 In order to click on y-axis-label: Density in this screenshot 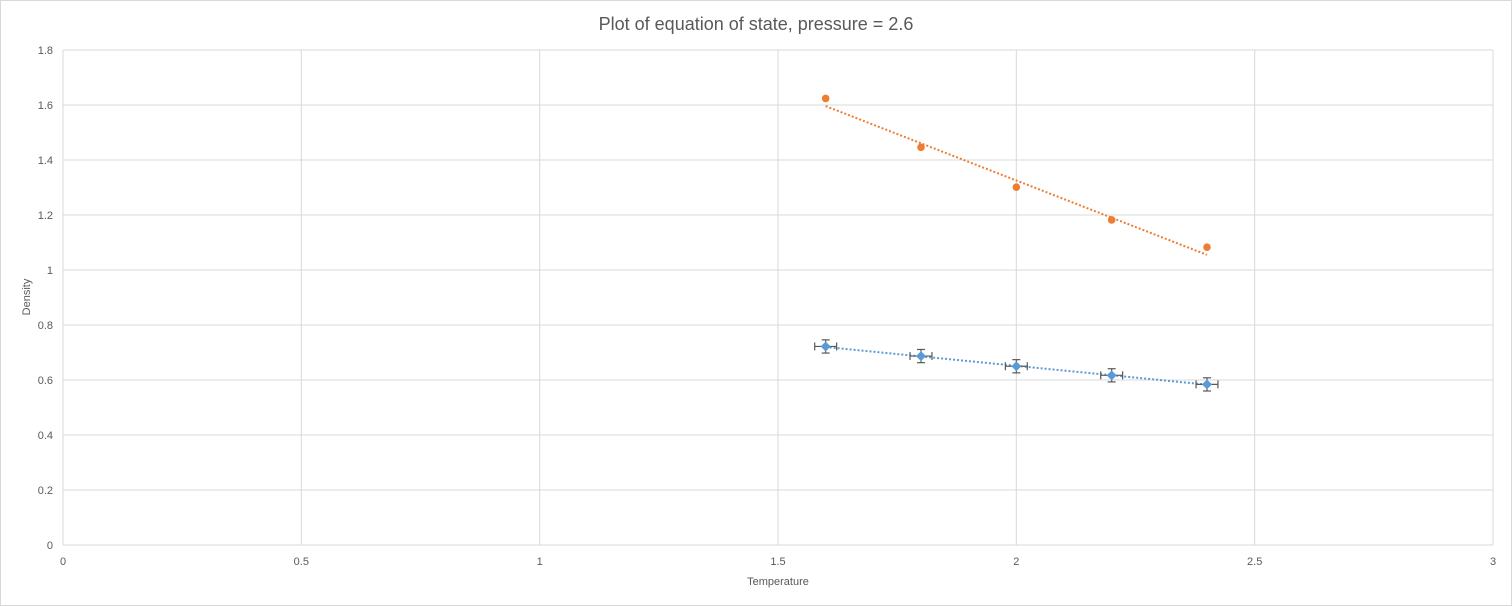, I will do `click(27, 296)`.